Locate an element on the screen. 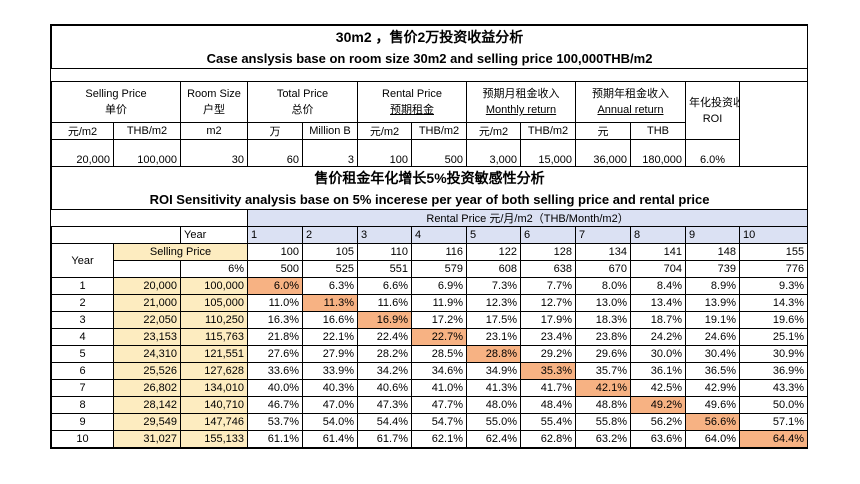 This screenshot has height=484, width=860. rent-cny-cell: 134 is located at coordinates (603, 252).